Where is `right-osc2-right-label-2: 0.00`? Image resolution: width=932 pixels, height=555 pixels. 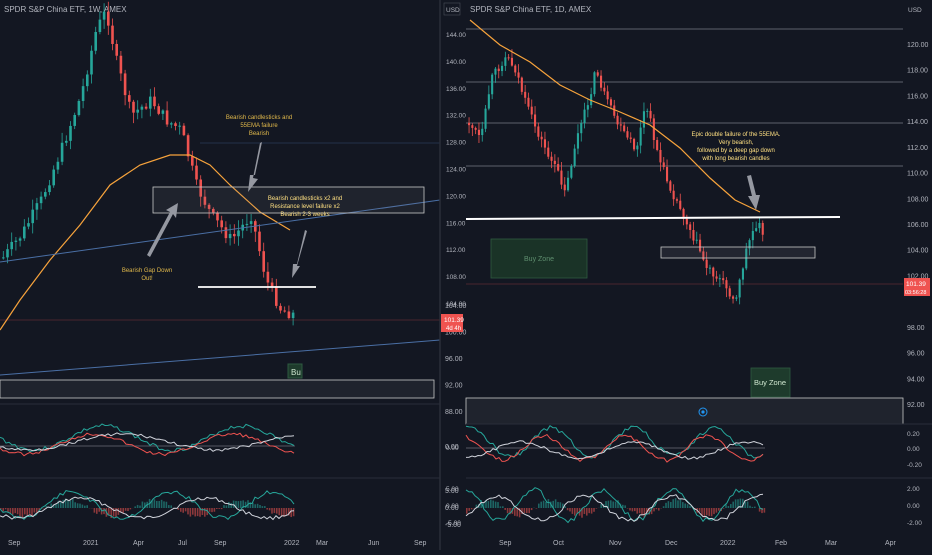
right-osc2-right-label-2: 0.00 is located at coordinates (913, 506).